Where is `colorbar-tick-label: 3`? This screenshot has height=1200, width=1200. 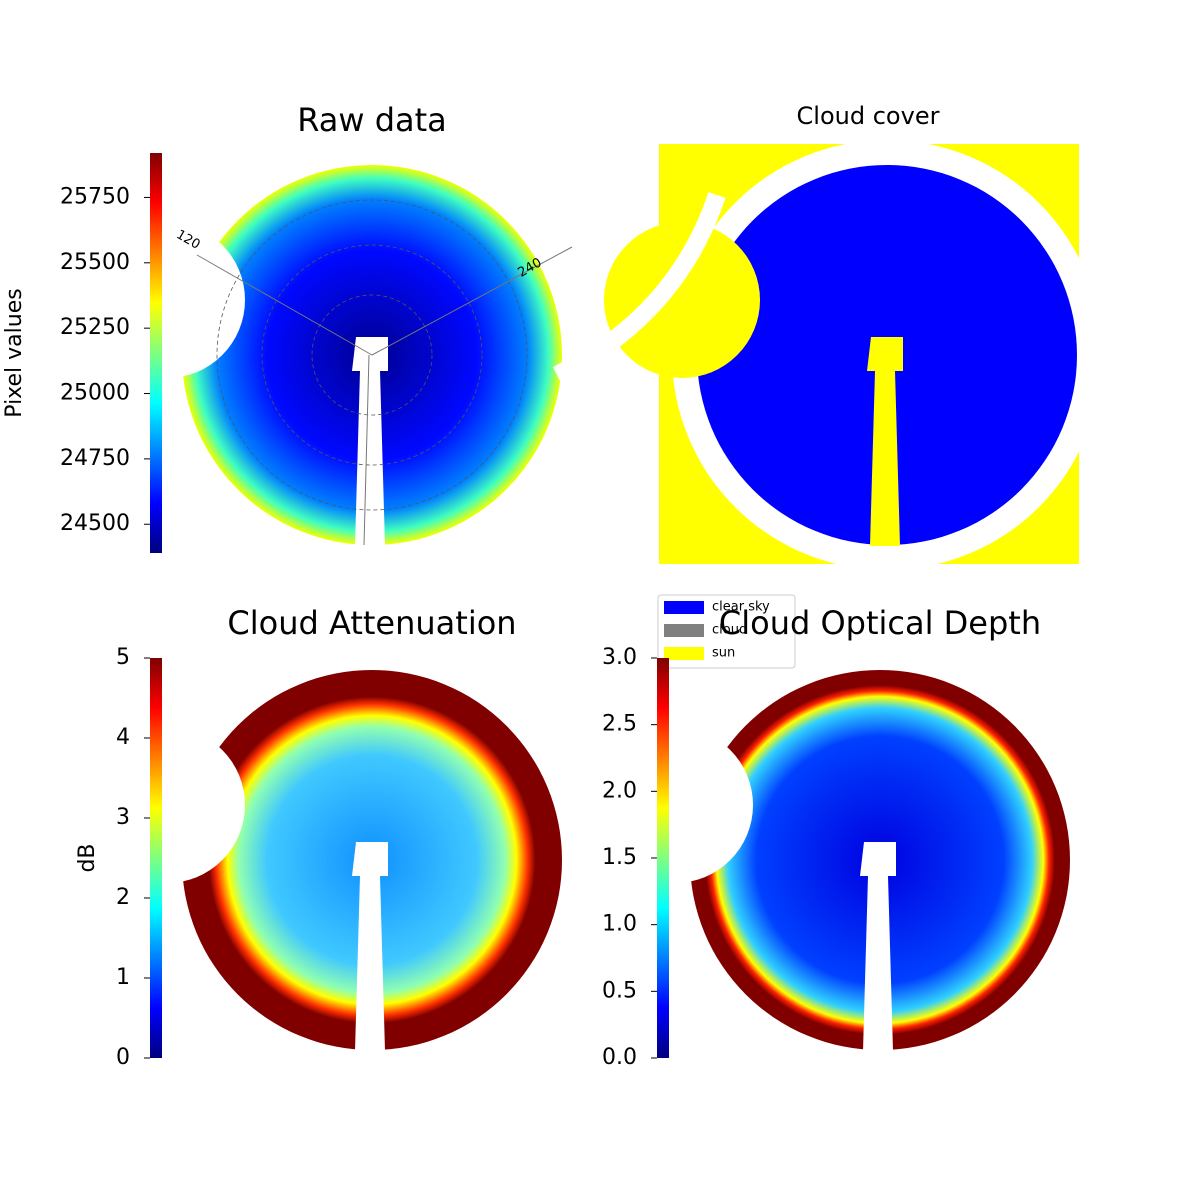
colorbar-tick-label: 3 is located at coordinates (123, 817).